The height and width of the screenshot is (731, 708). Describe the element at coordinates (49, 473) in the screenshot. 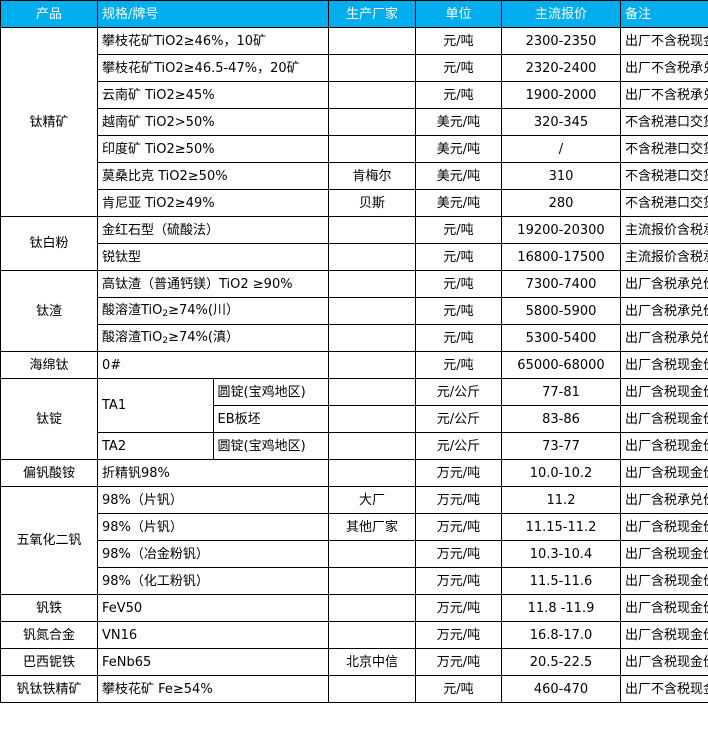

I see `cell-product: 偏钒酸铵` at that location.